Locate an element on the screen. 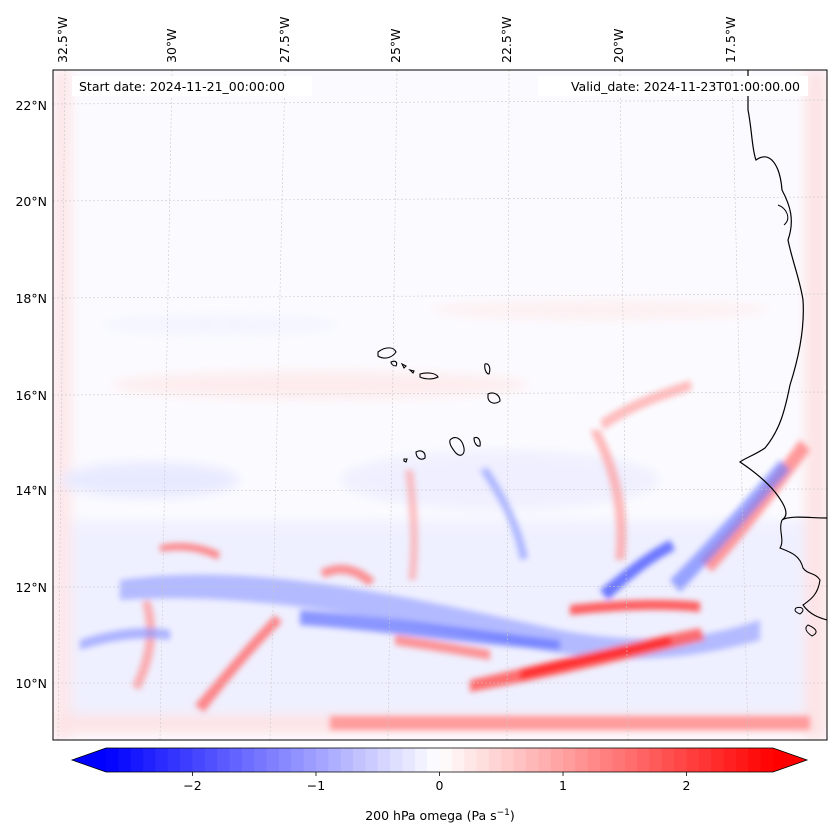 The image size is (837, 839). colorbar: −2 −1 0 1 2 200 hPa omega (Pa s−1) is located at coordinates (439, 785).